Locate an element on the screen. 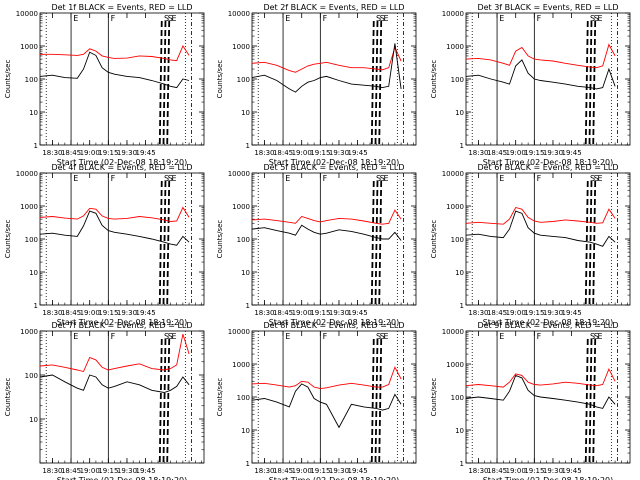  panel-title: Det 6f BLACK = Events, RED = LLD is located at coordinates (547, 167).